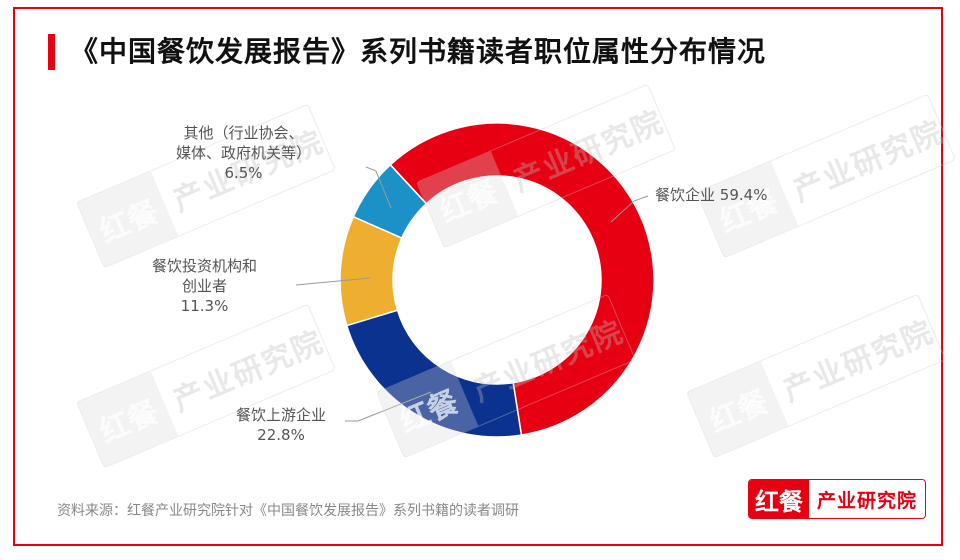 Image resolution: width=960 pixels, height=560 pixels. Describe the element at coordinates (204, 306) in the screenshot. I see `label-investors-value: 11.3%` at that location.